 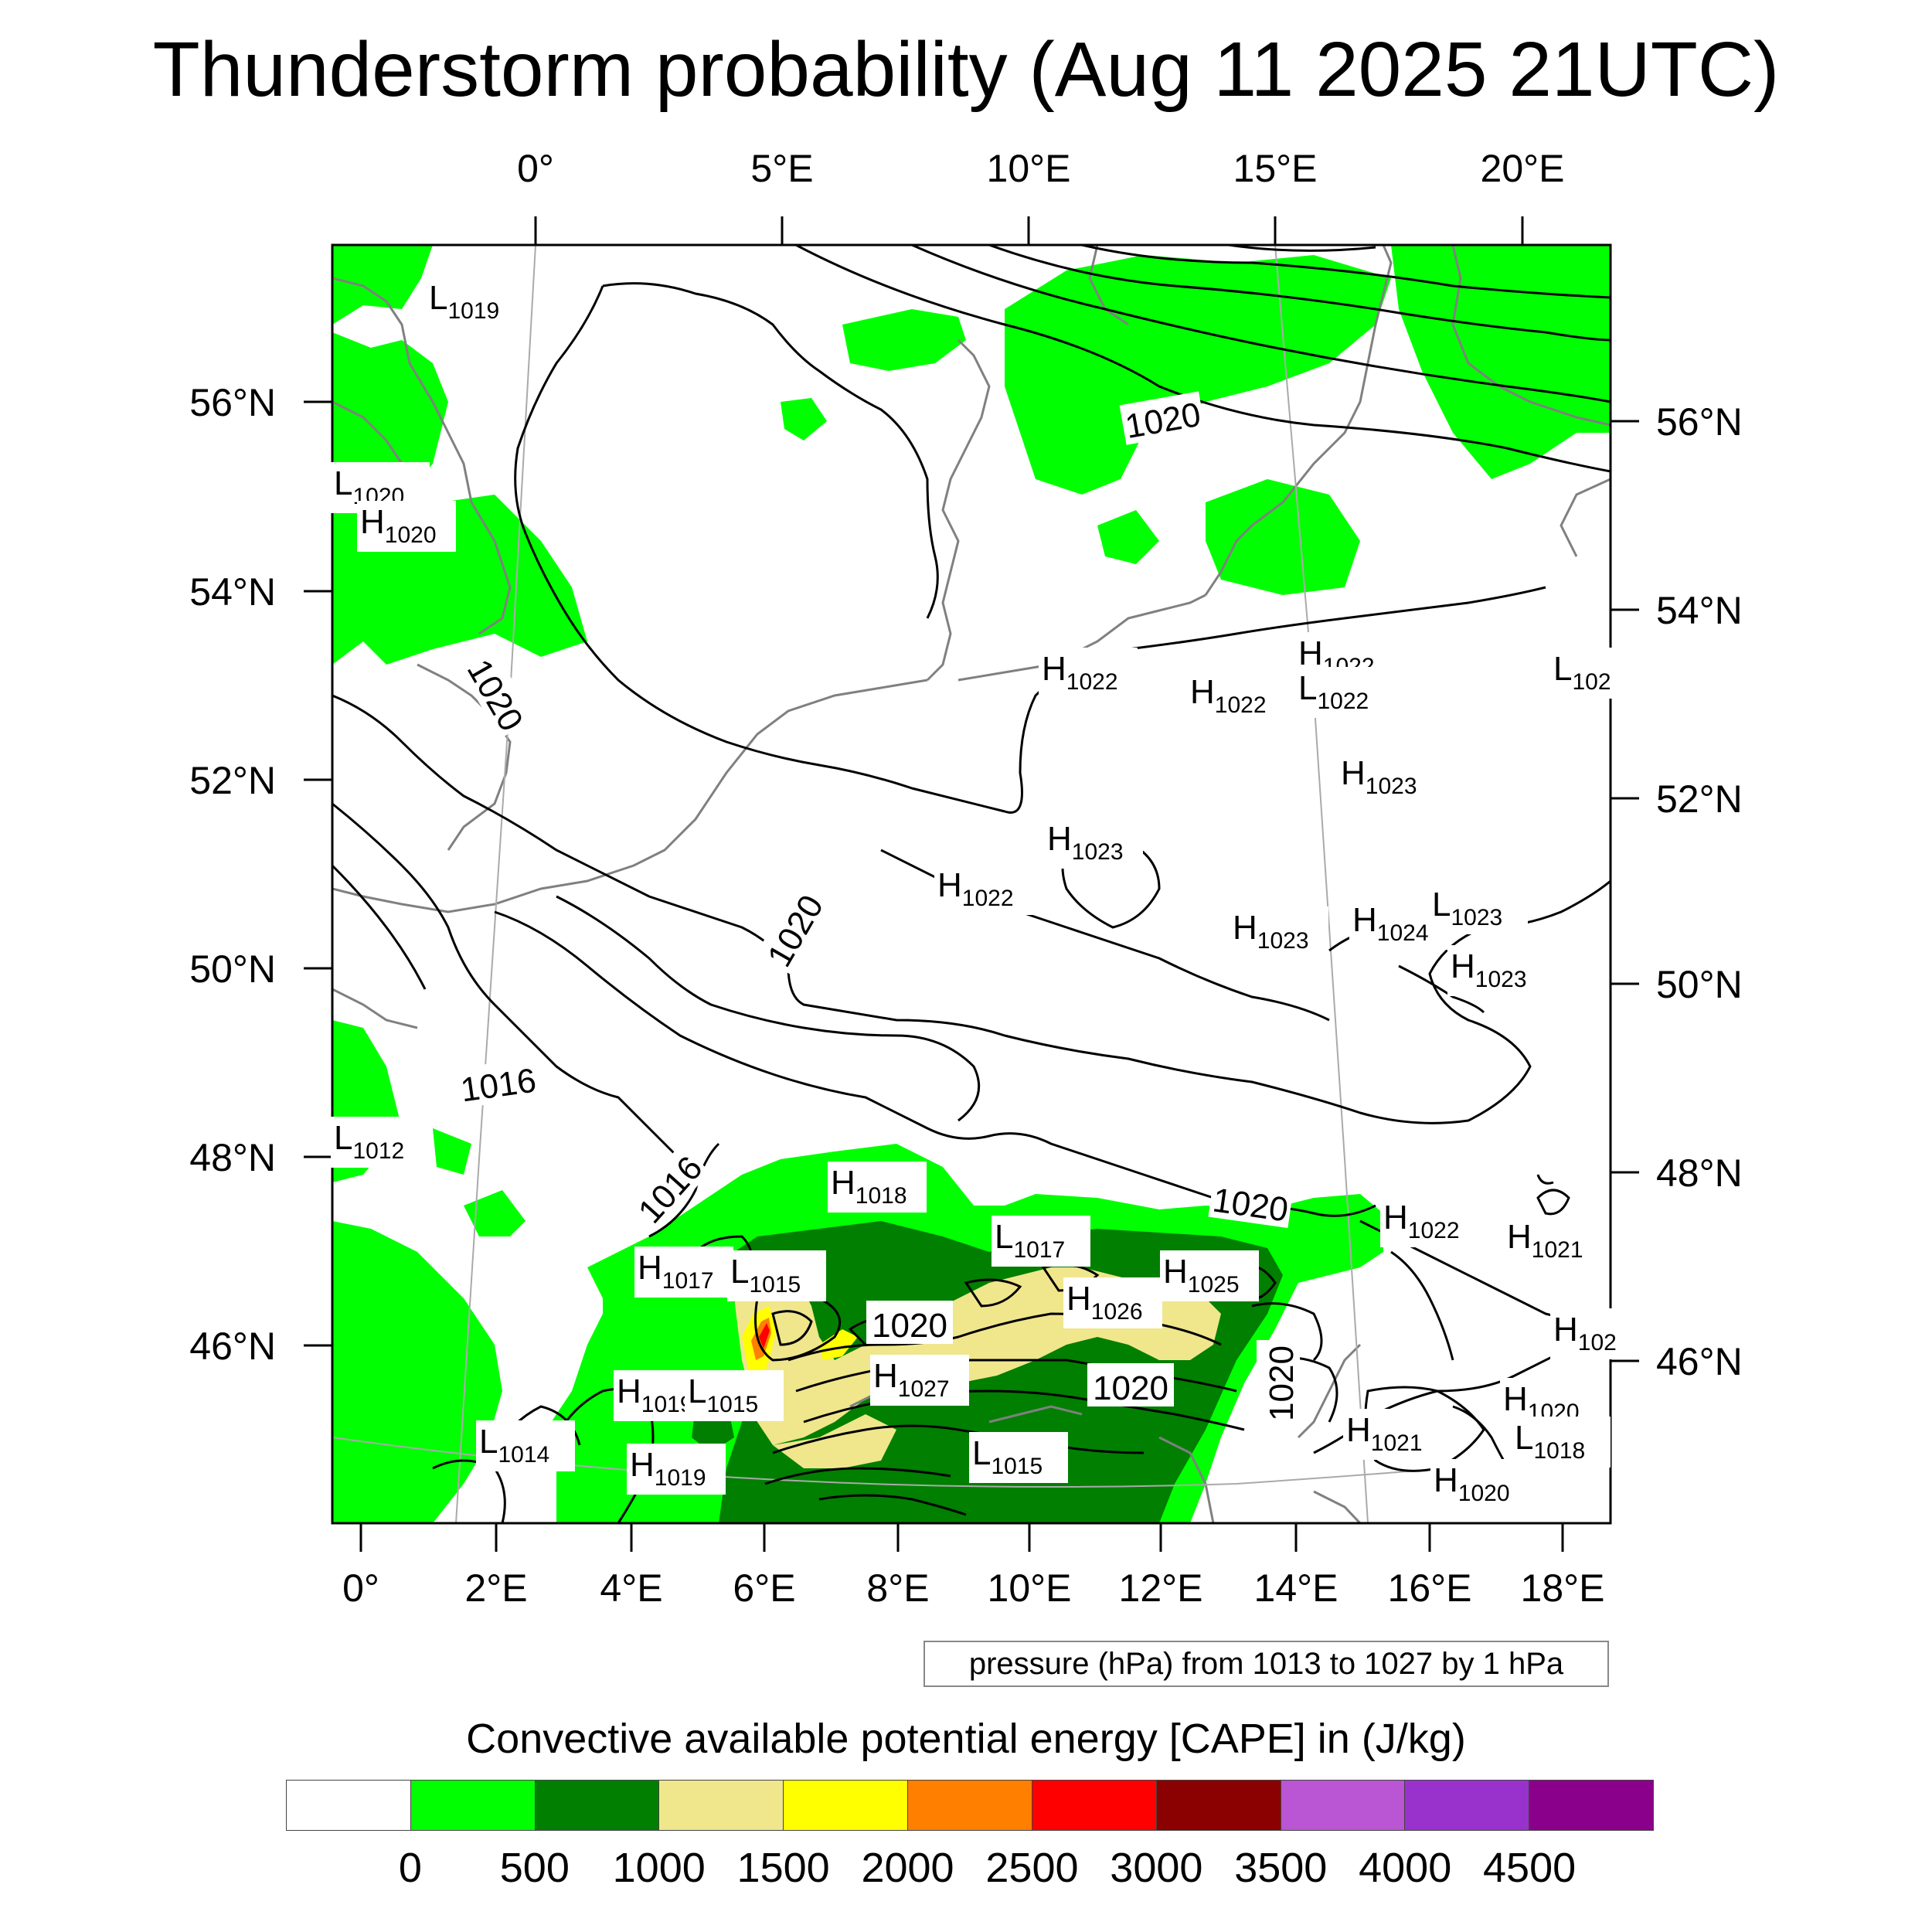 I want to click on left-axis-label: 46°N, so click(x=232, y=1347).